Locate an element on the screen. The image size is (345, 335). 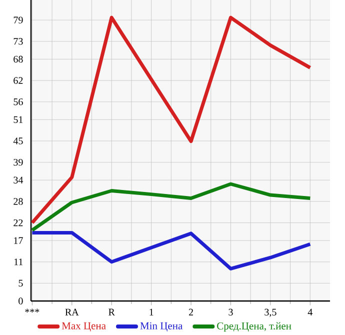
x-tick-label: R is located at coordinates (111, 312).